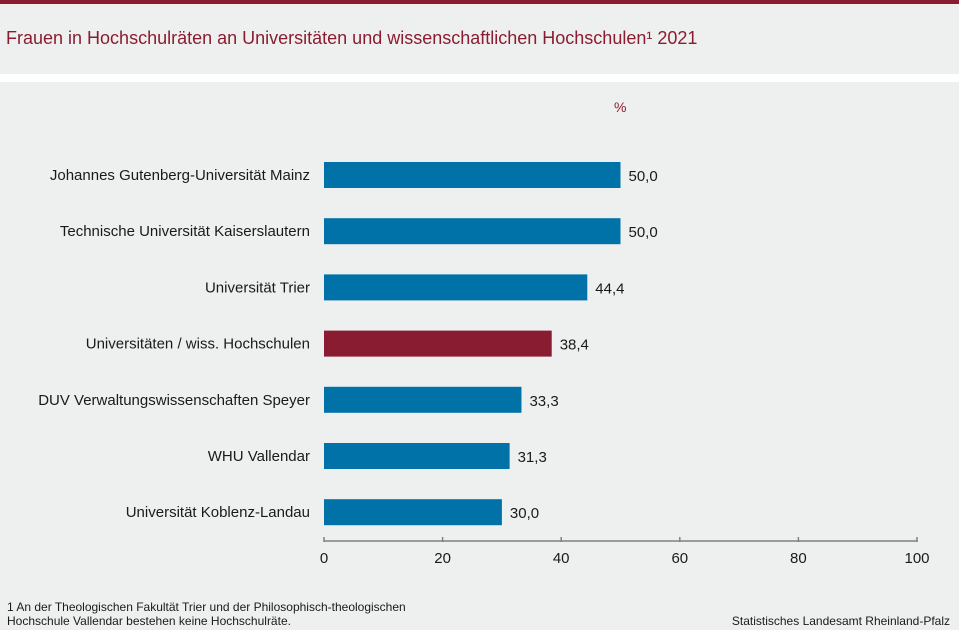 The width and height of the screenshot is (959, 630). What do you see at coordinates (916, 558) in the screenshot?
I see `x-tick-label: 100` at bounding box center [916, 558].